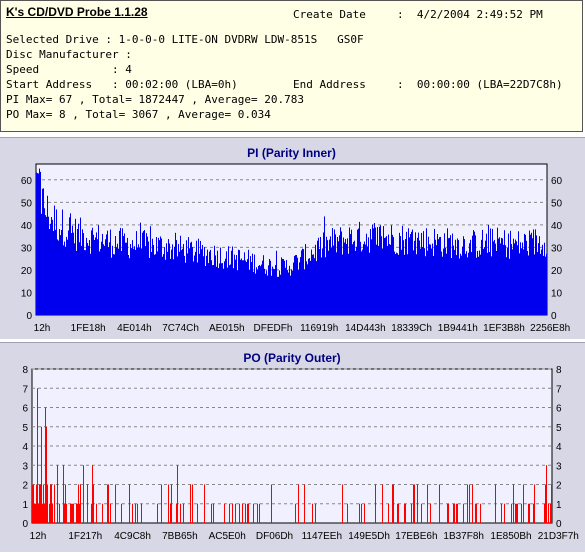  What do you see at coordinates (557, 293) in the screenshot?
I see `y-tick-label-right: 10` at bounding box center [557, 293].